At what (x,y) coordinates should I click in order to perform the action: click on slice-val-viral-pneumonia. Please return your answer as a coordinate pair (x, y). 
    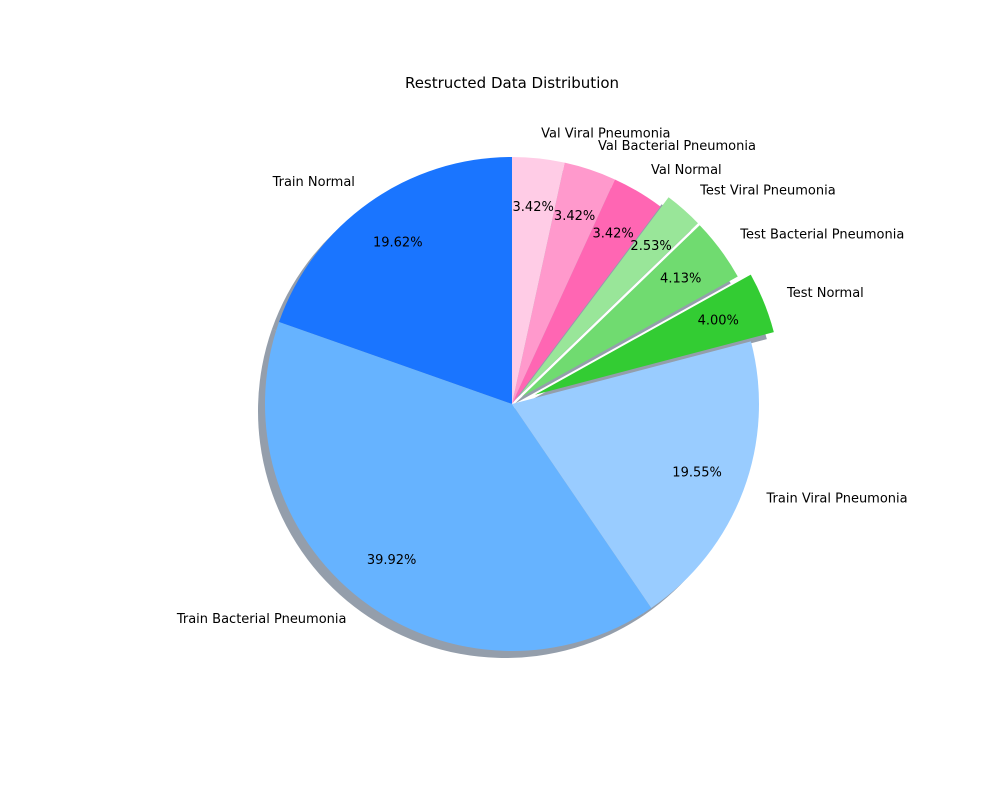
    Looking at the image, I should click on (538, 280).